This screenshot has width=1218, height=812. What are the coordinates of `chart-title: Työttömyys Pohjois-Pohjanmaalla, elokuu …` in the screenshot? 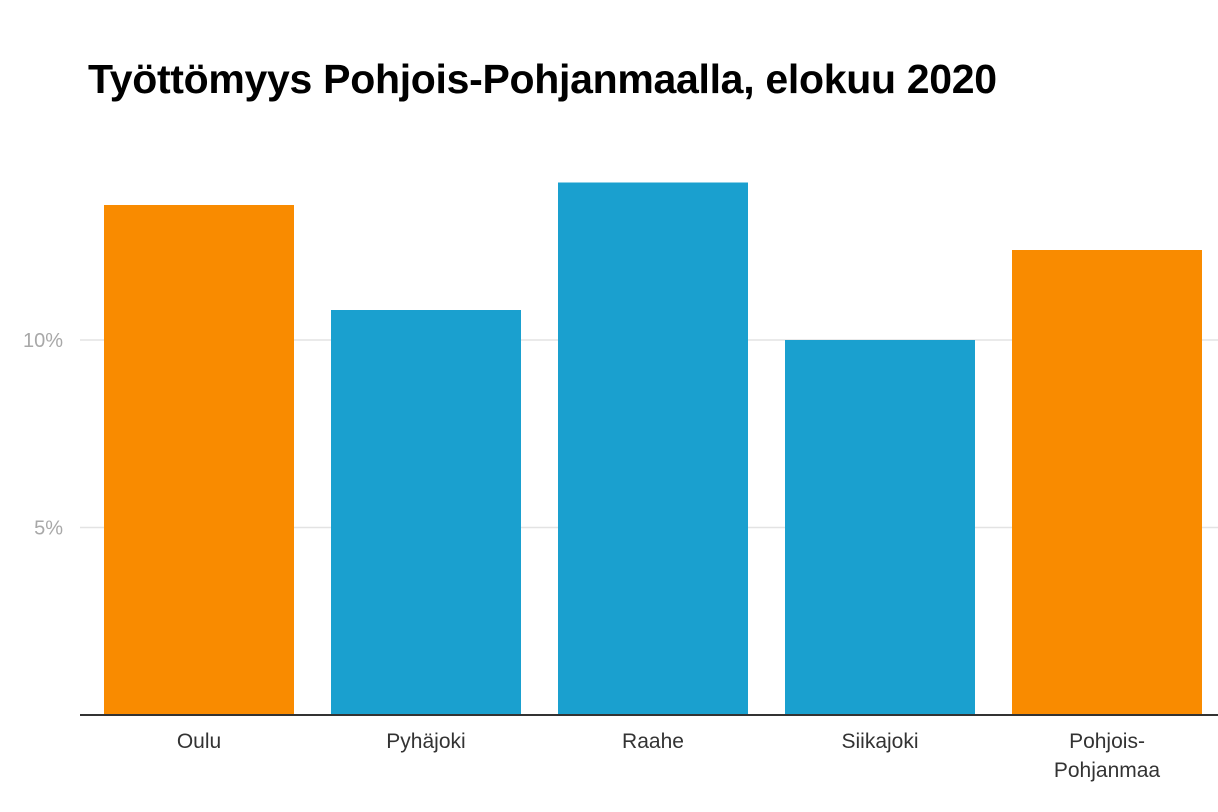 It's located at (542, 79).